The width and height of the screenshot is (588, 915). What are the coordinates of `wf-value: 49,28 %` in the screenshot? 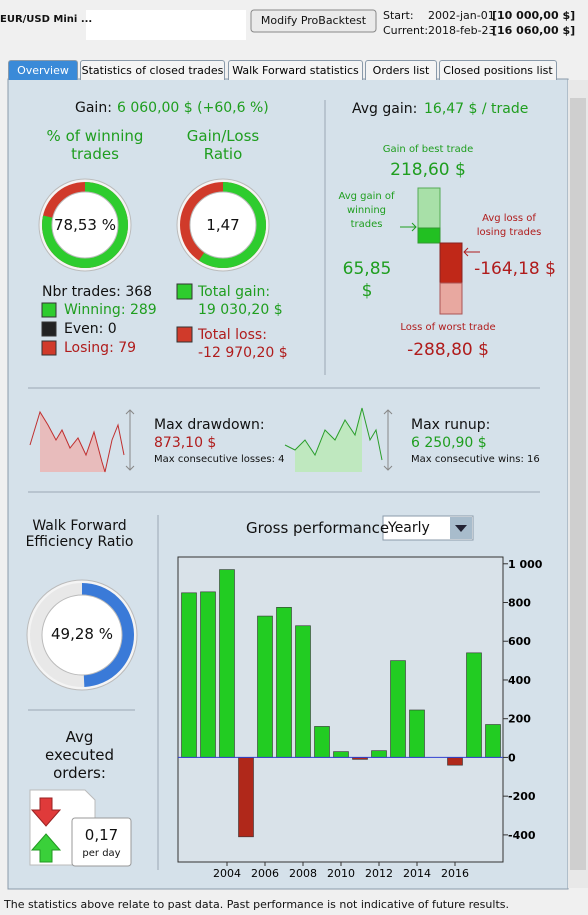 It's located at (82, 634).